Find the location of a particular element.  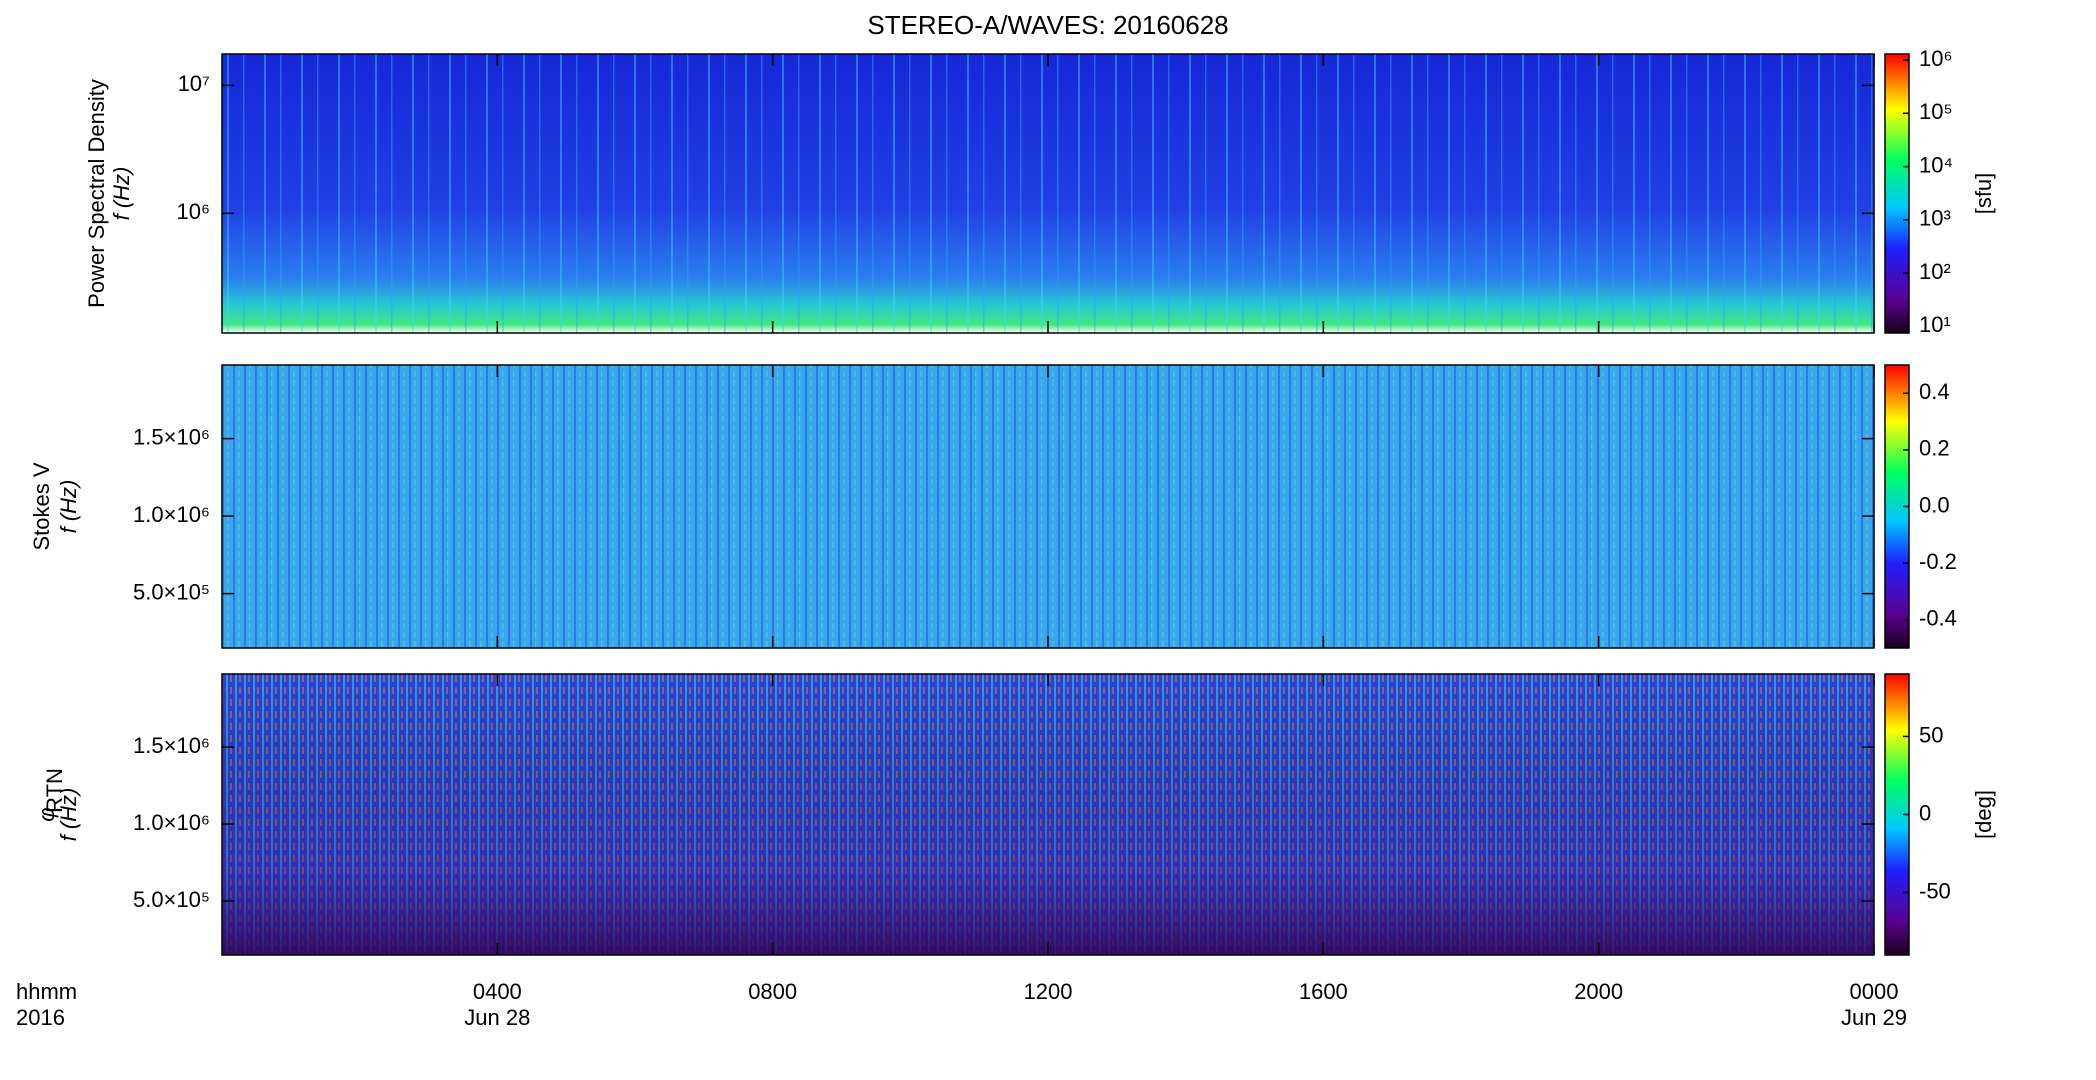

date-label: Jun 29 is located at coordinates (1874, 1017).